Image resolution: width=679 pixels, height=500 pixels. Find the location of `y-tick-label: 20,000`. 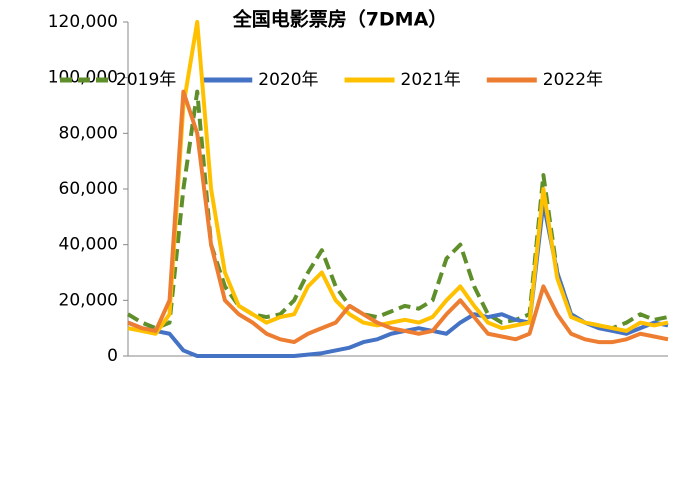

y-tick-label: 20,000 is located at coordinates (88, 300).